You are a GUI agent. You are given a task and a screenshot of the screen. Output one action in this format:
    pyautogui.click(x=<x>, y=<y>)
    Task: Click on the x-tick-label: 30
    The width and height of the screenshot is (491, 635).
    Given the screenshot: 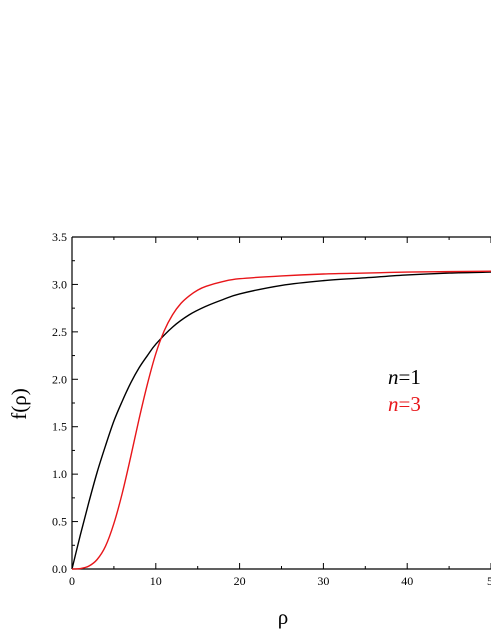 What is the action you would take?
    pyautogui.click(x=323, y=581)
    